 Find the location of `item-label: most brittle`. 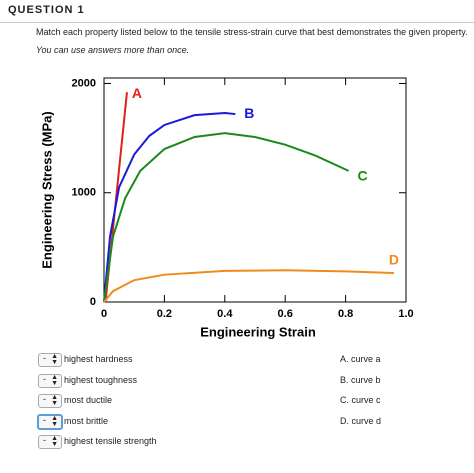

item-label: most brittle is located at coordinates (86, 421).